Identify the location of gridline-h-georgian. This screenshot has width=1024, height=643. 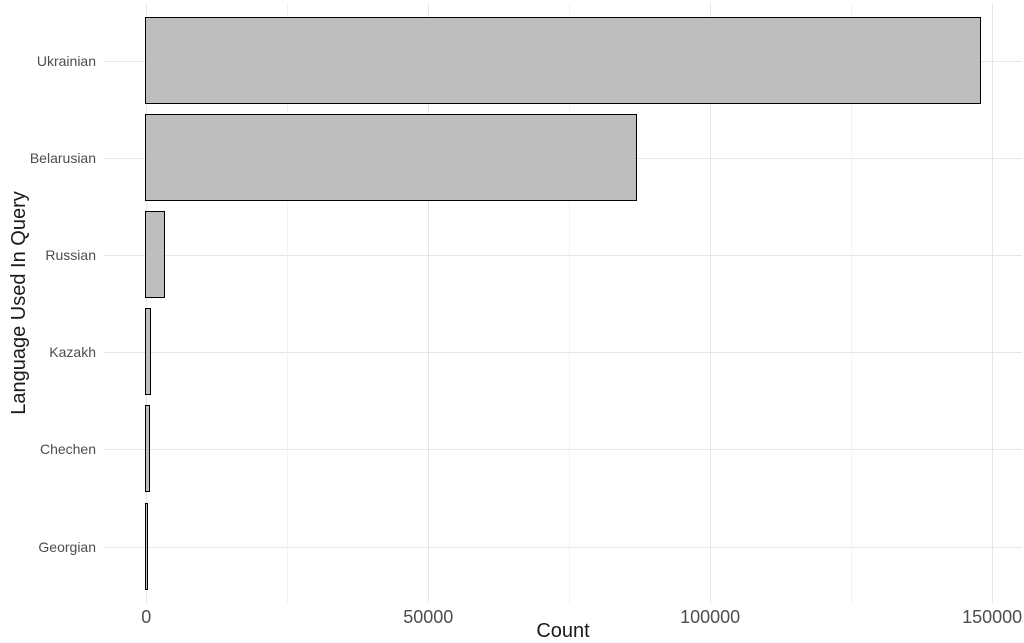
(563, 547).